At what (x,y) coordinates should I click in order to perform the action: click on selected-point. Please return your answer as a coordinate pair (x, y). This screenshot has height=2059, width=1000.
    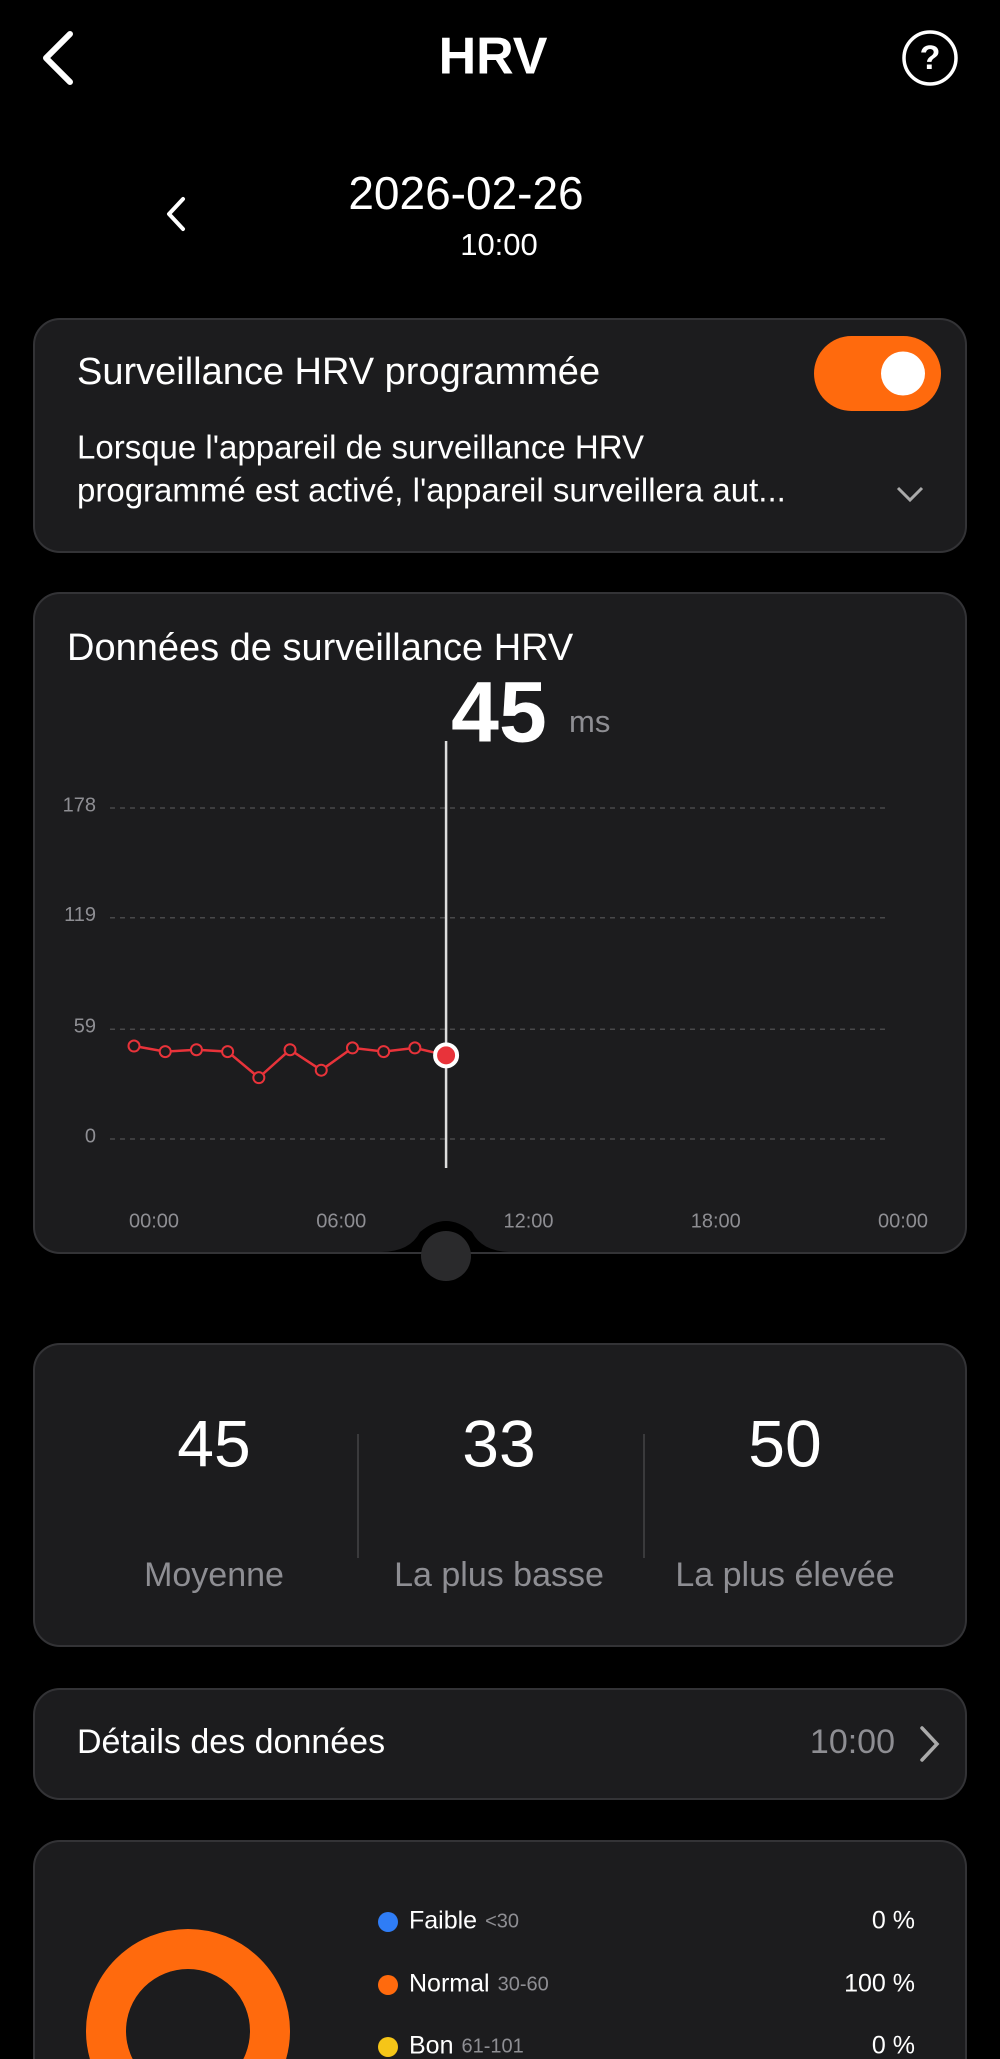
    Looking at the image, I should click on (446, 1055).